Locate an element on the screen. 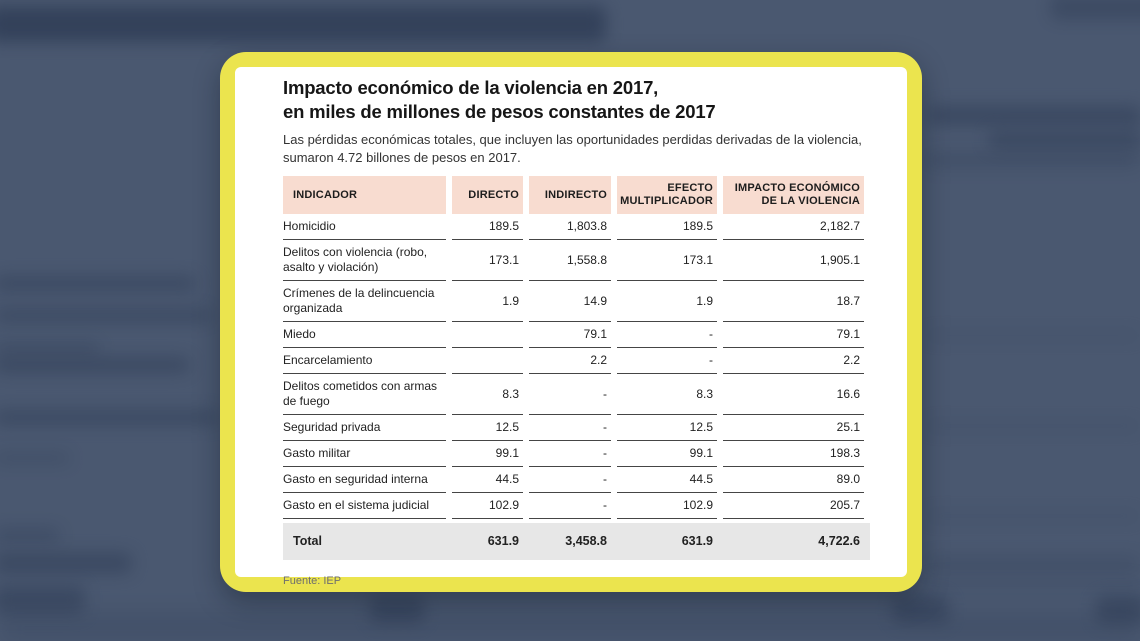 The width and height of the screenshot is (1140, 641). blurred-page-headline is located at coordinates (303, 24).